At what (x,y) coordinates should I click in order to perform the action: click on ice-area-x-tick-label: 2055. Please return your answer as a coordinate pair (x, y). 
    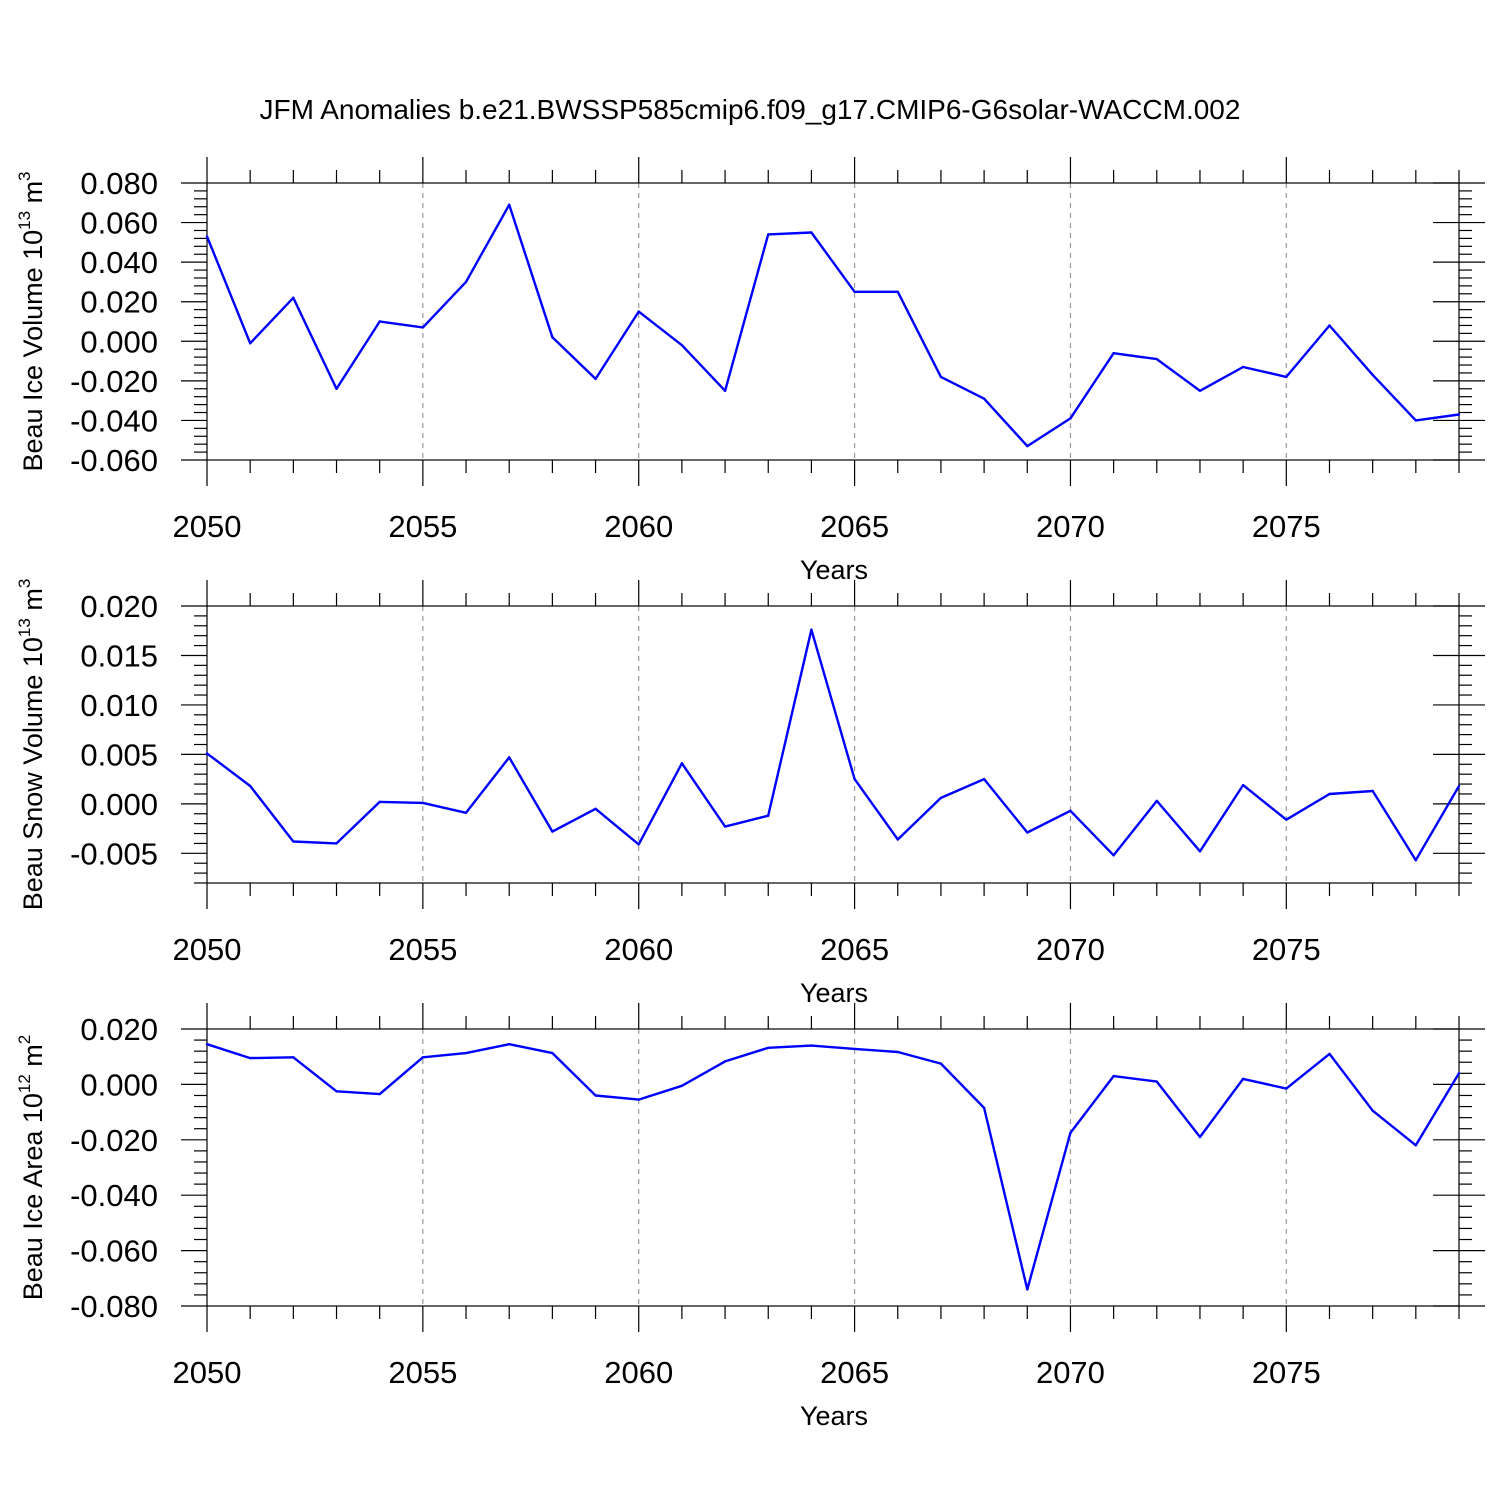
    Looking at the image, I should click on (422, 1372).